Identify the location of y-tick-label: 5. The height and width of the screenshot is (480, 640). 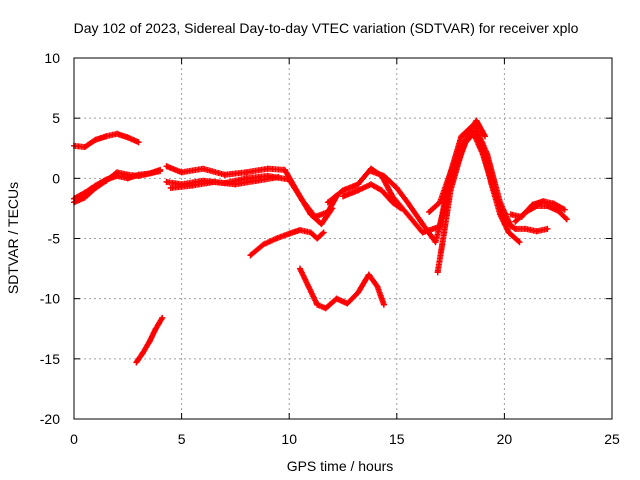
(56, 118).